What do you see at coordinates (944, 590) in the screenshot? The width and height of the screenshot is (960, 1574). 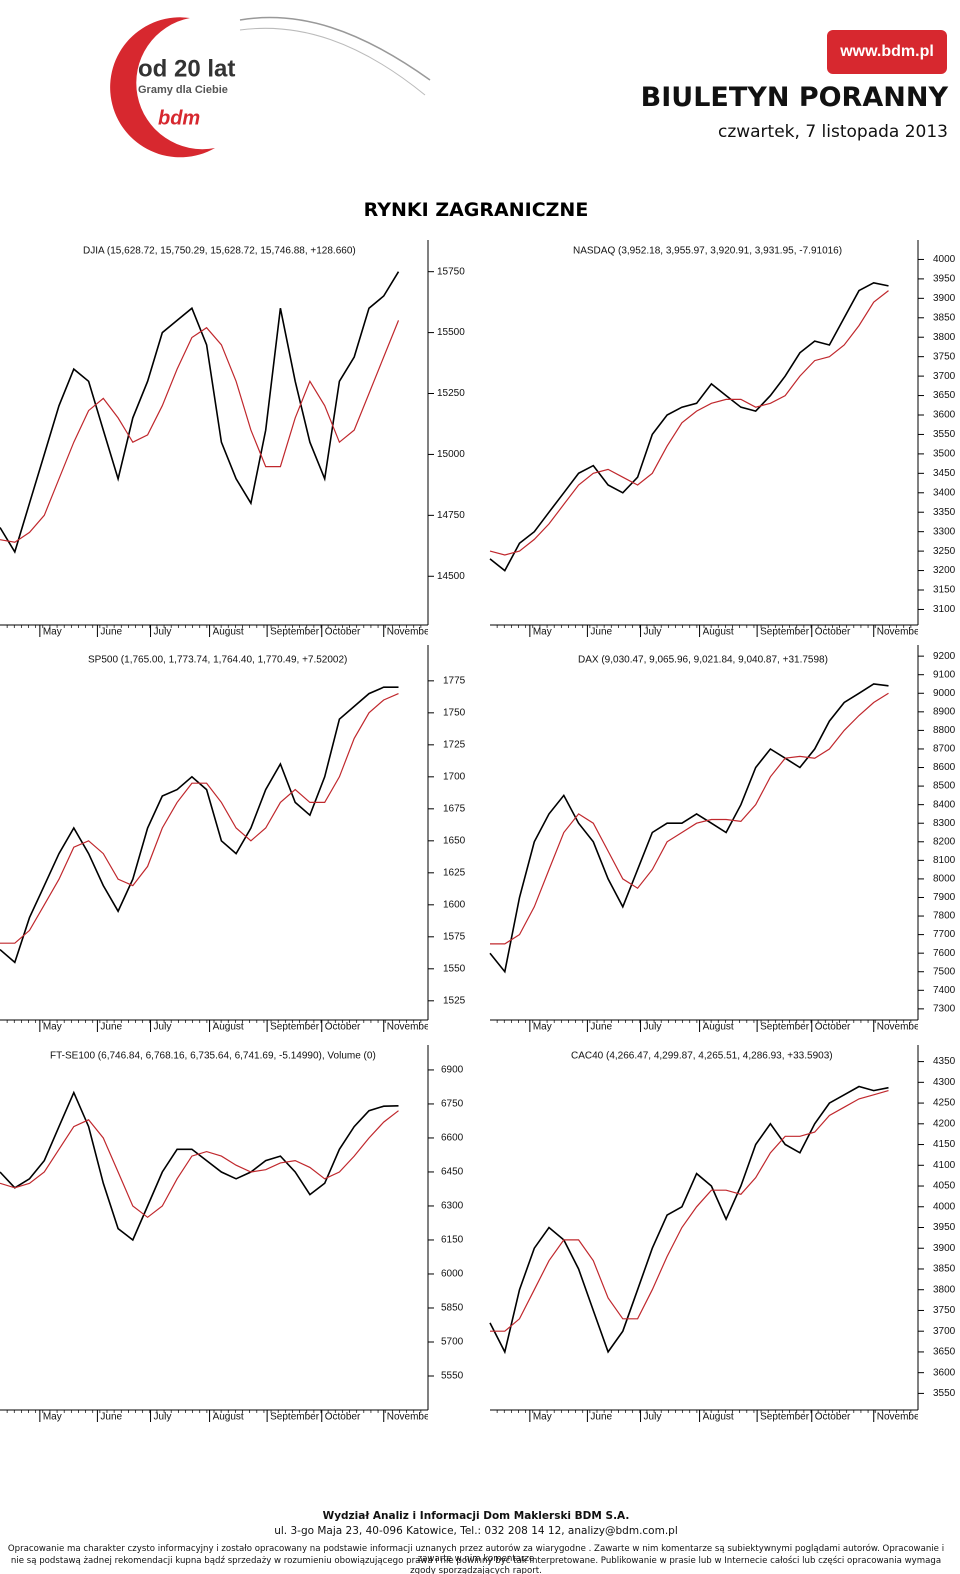 I see `y-tick-label: 3150` at bounding box center [944, 590].